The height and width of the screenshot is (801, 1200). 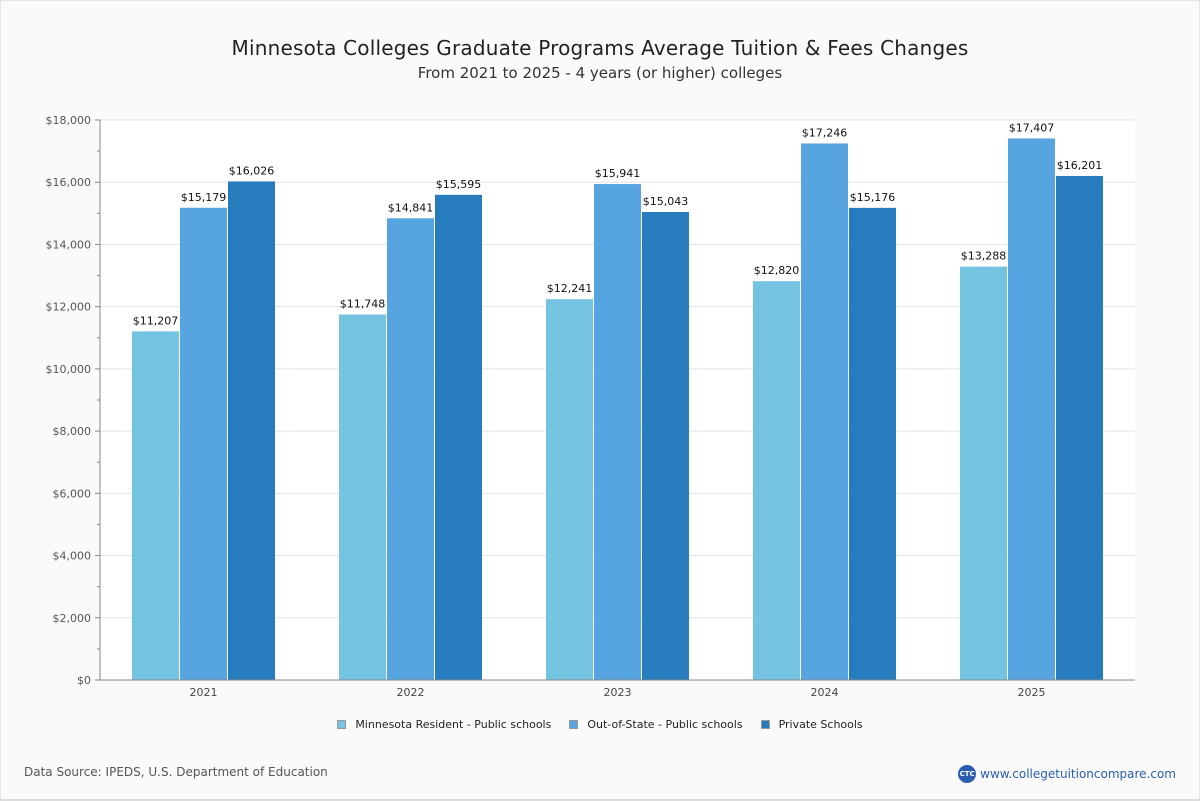 What do you see at coordinates (825, 692) in the screenshot?
I see `x-tick-label: 2024` at bounding box center [825, 692].